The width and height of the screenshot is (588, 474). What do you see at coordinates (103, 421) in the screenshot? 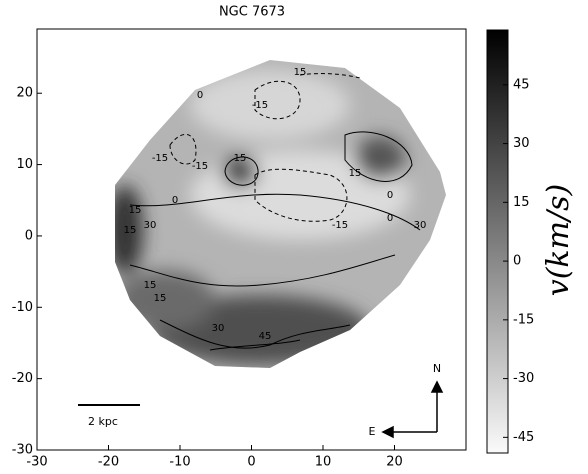
I see `scale-bar-label: 2 kpc` at bounding box center [103, 421].